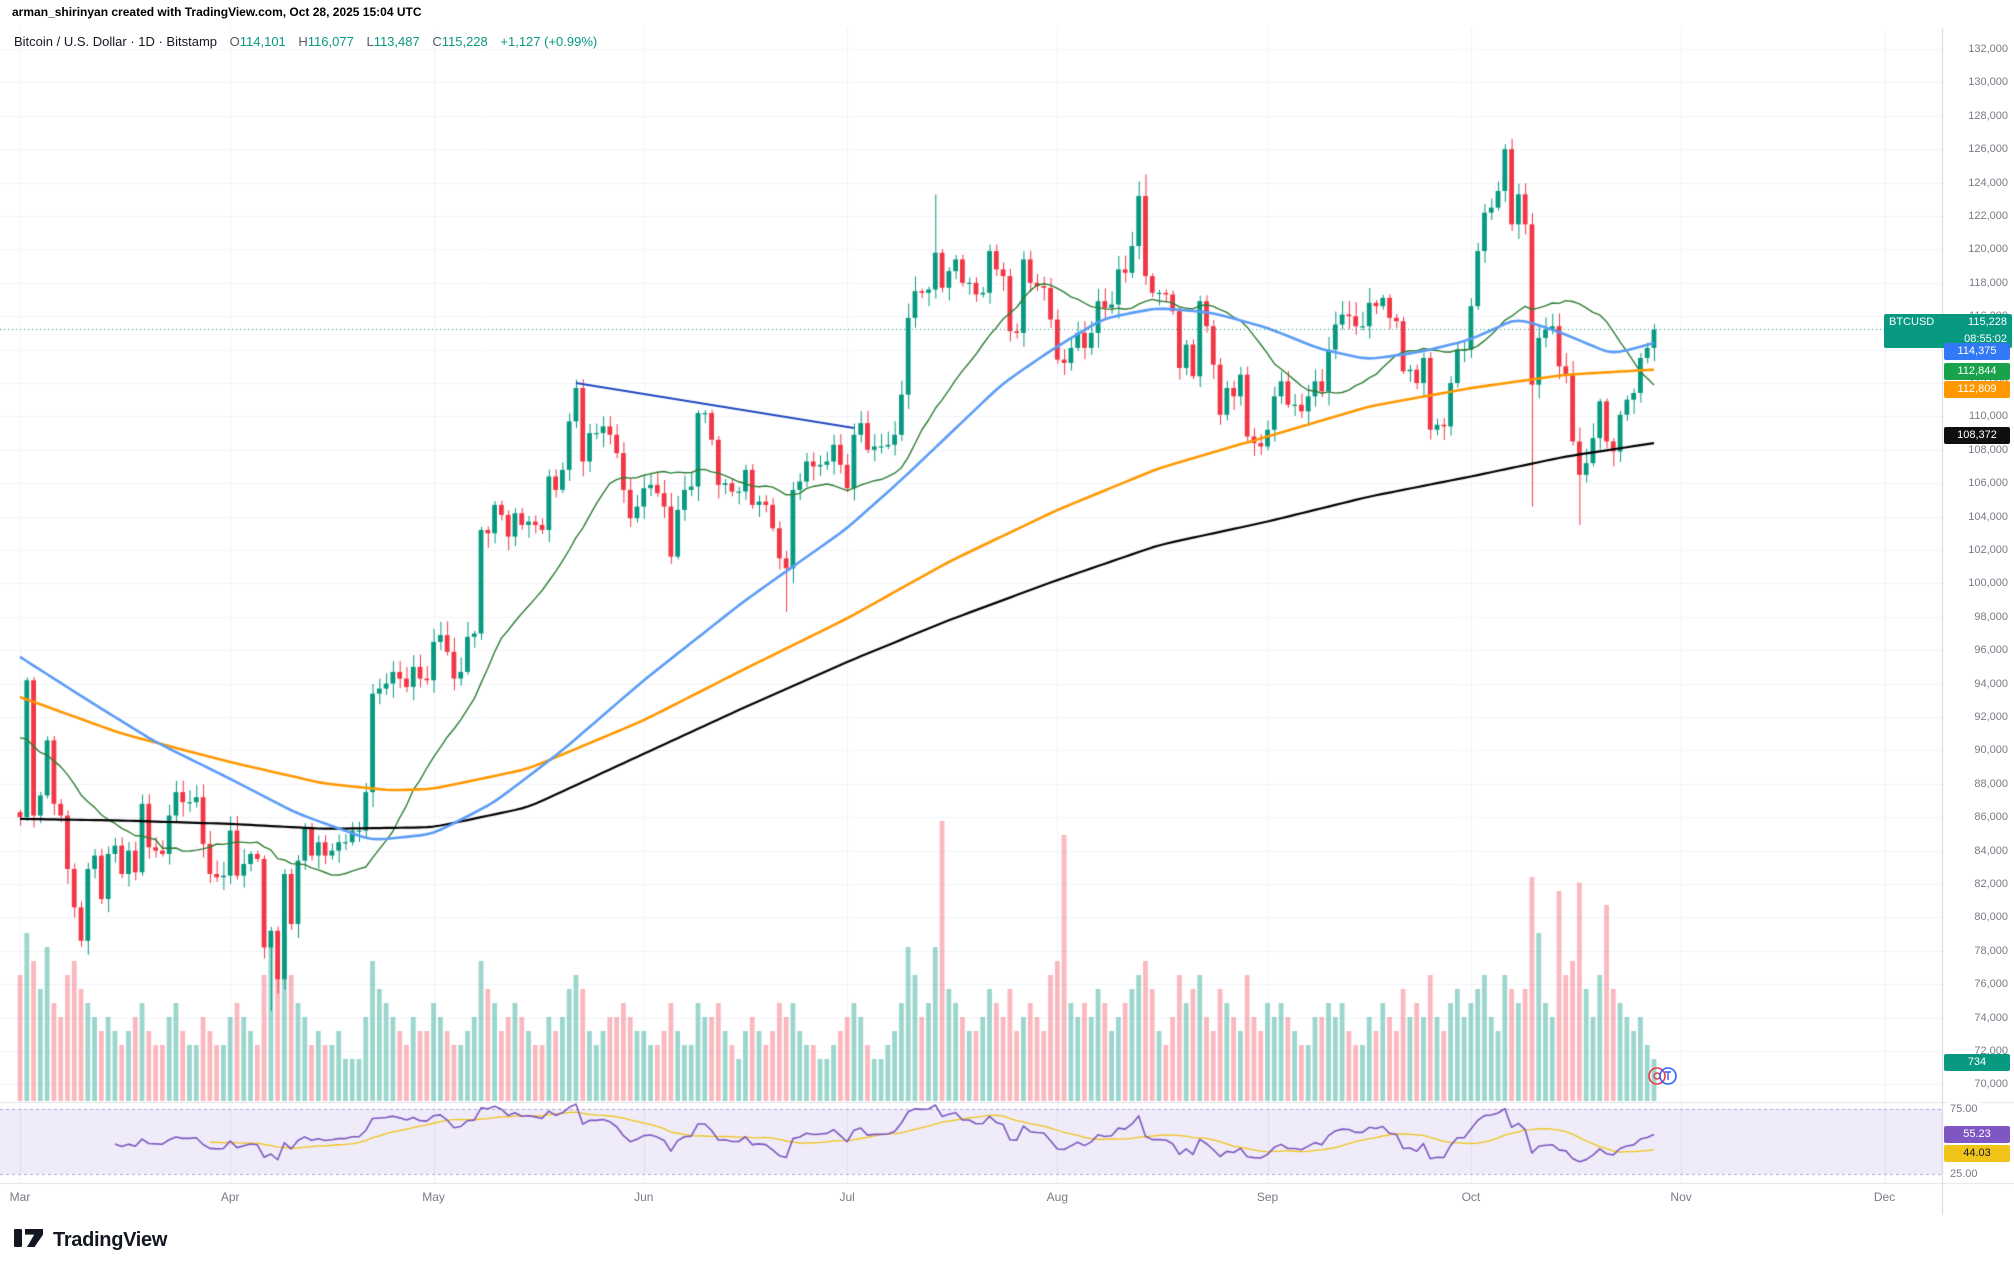 This screenshot has width=2014, height=1269. Describe the element at coordinates (257, 41) in the screenshot. I see `ohlc-open: O114,101` at that location.